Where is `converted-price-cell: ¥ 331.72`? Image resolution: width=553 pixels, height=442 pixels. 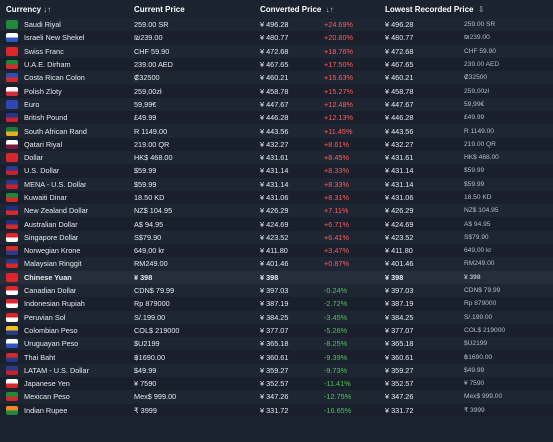
converted-price-cell: ¥ 331.72 is located at coordinates (274, 410).